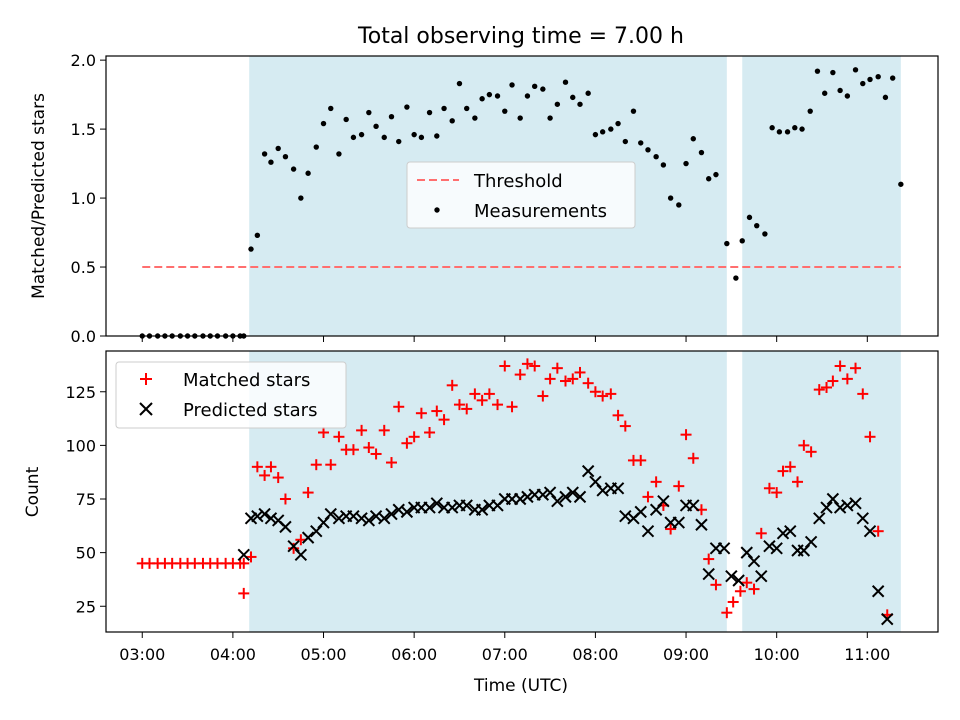 This screenshot has width=960, height=720. What do you see at coordinates (33, 491) in the screenshot?
I see `count-y-axis-label: Count` at bounding box center [33, 491].